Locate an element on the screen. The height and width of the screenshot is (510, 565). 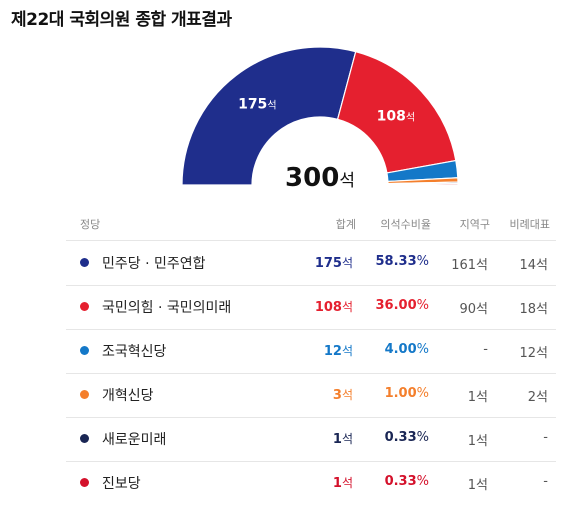
seat-ratio-value: 4.00 is located at coordinates (400, 349).